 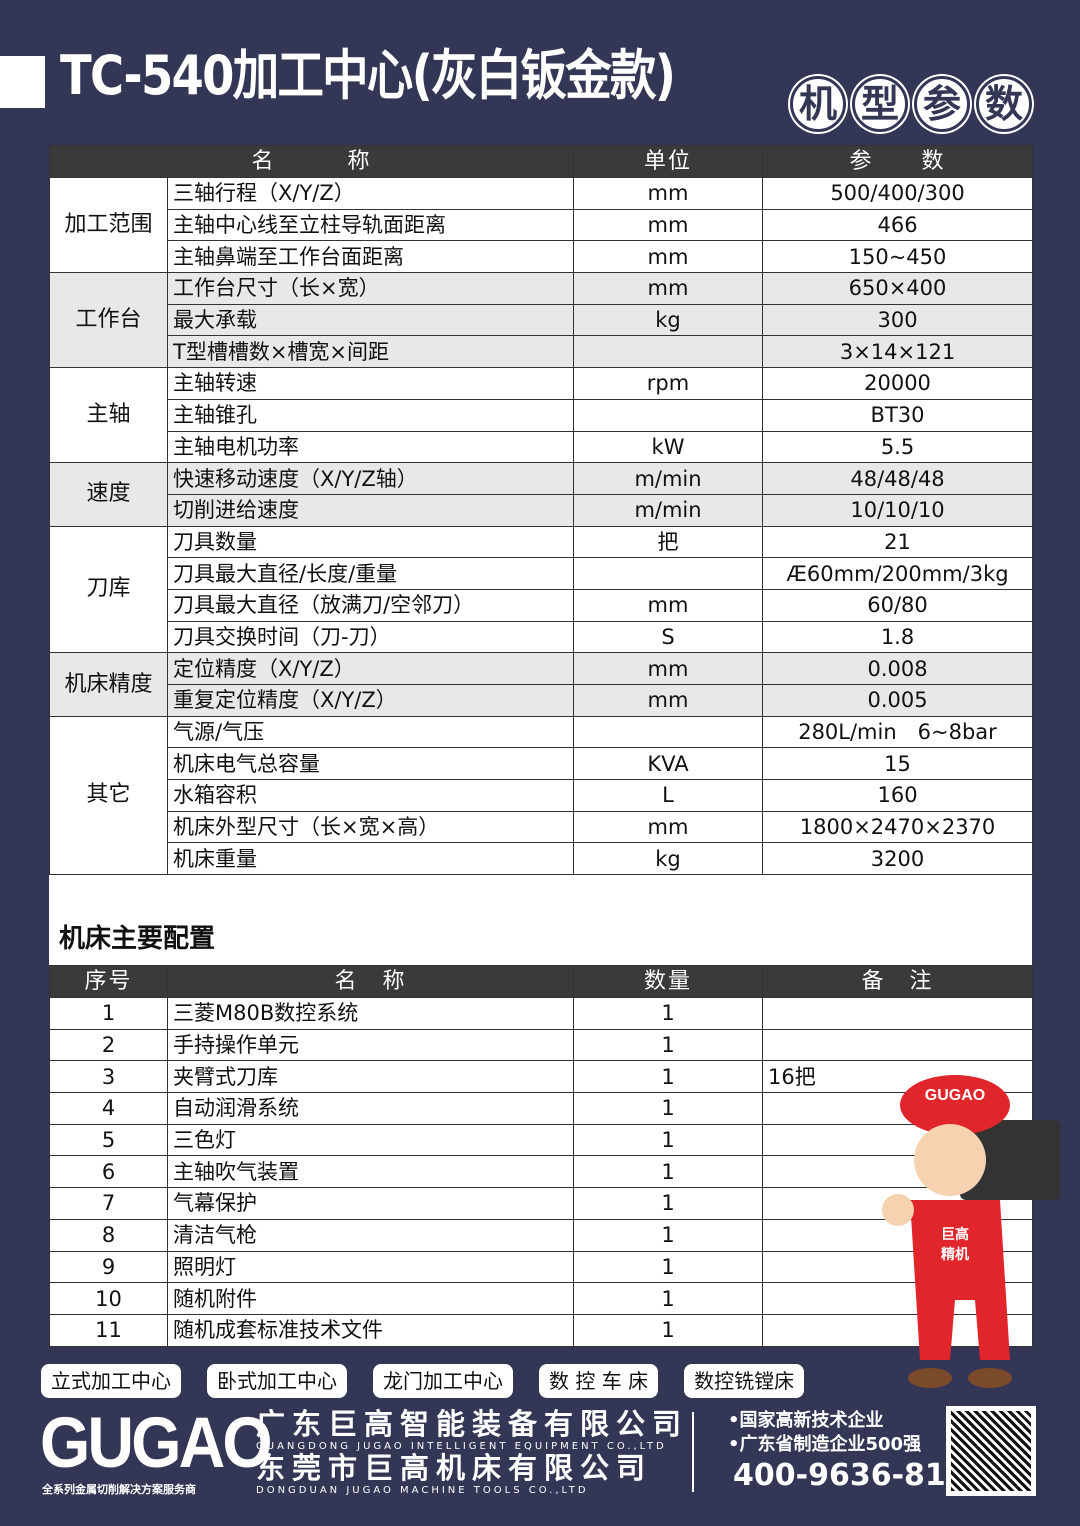 What do you see at coordinates (668, 383) in the screenshot?
I see `param-unit: rpm` at bounding box center [668, 383].